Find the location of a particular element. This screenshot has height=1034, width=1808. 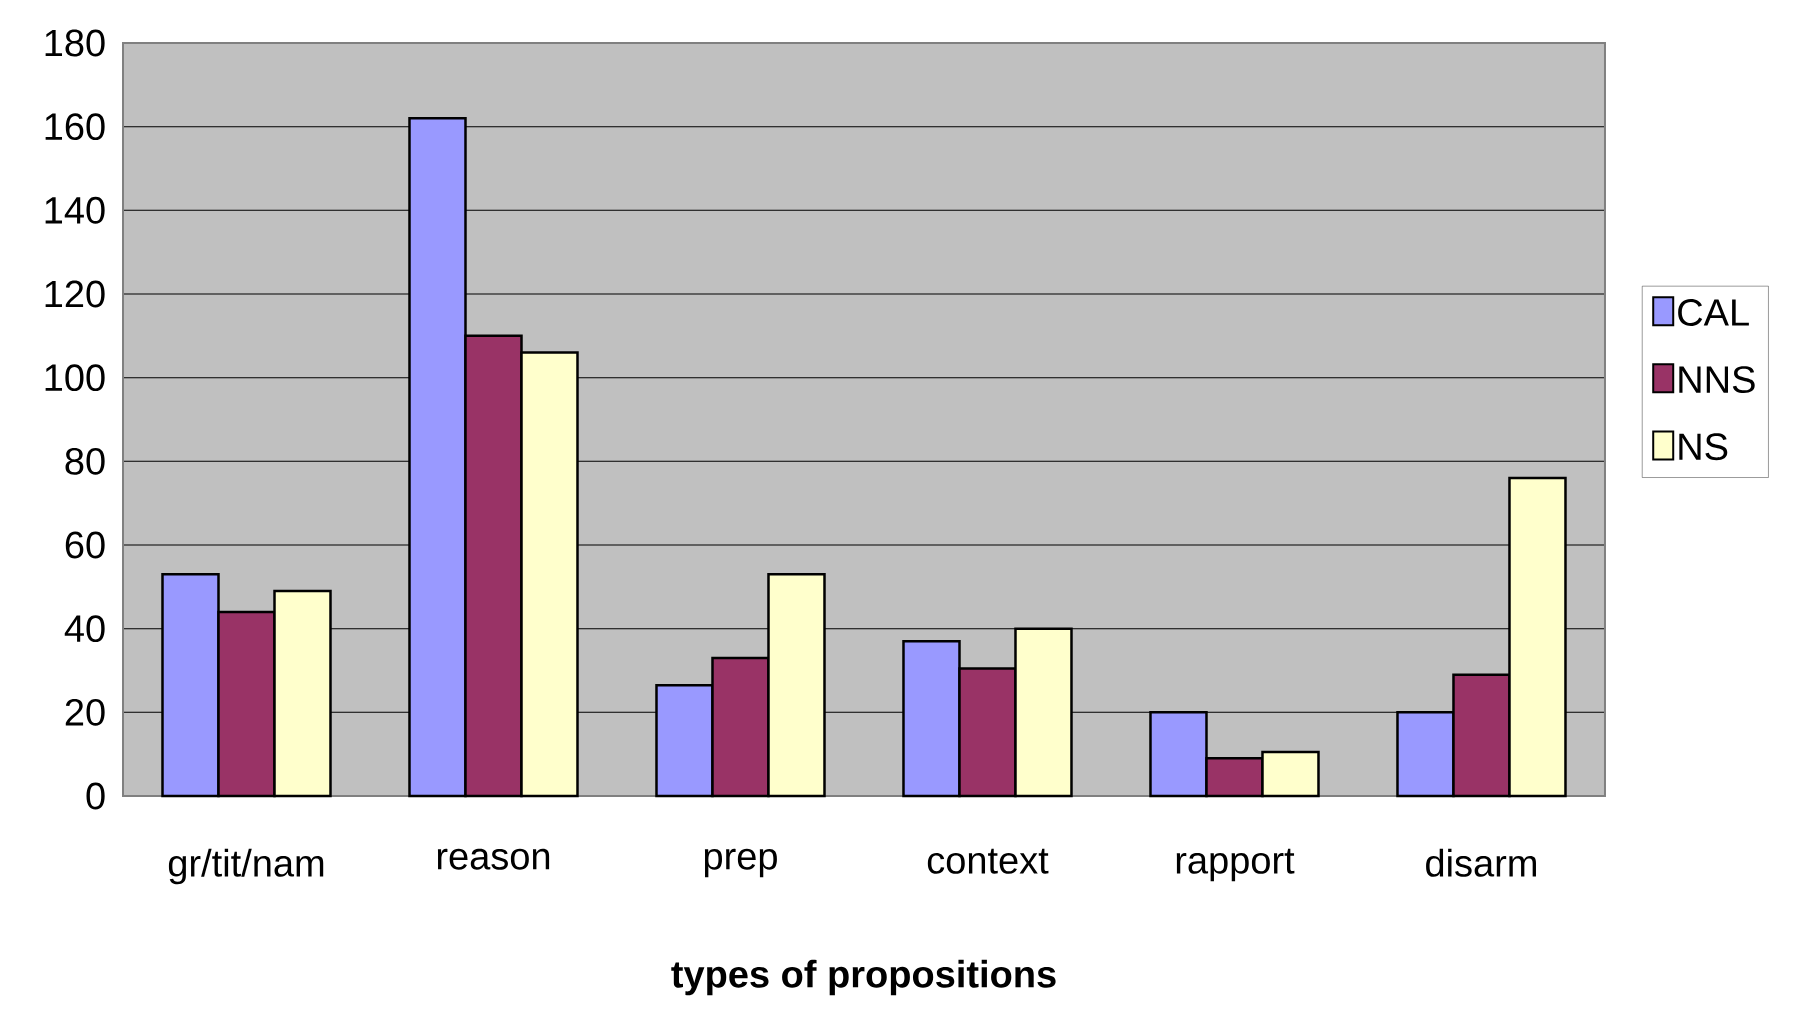

y-tick-label: 100 is located at coordinates (75, 378).